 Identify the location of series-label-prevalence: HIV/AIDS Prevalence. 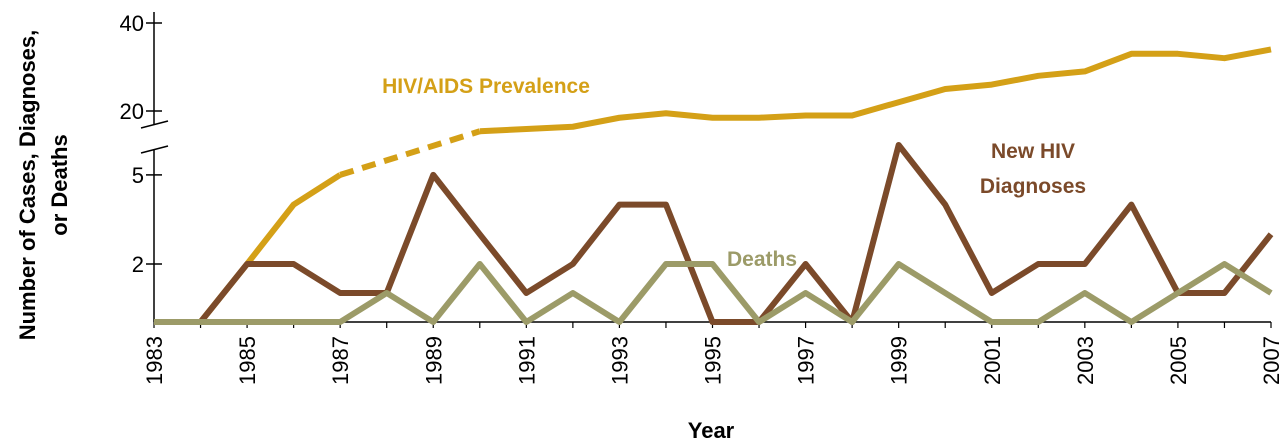
(486, 86).